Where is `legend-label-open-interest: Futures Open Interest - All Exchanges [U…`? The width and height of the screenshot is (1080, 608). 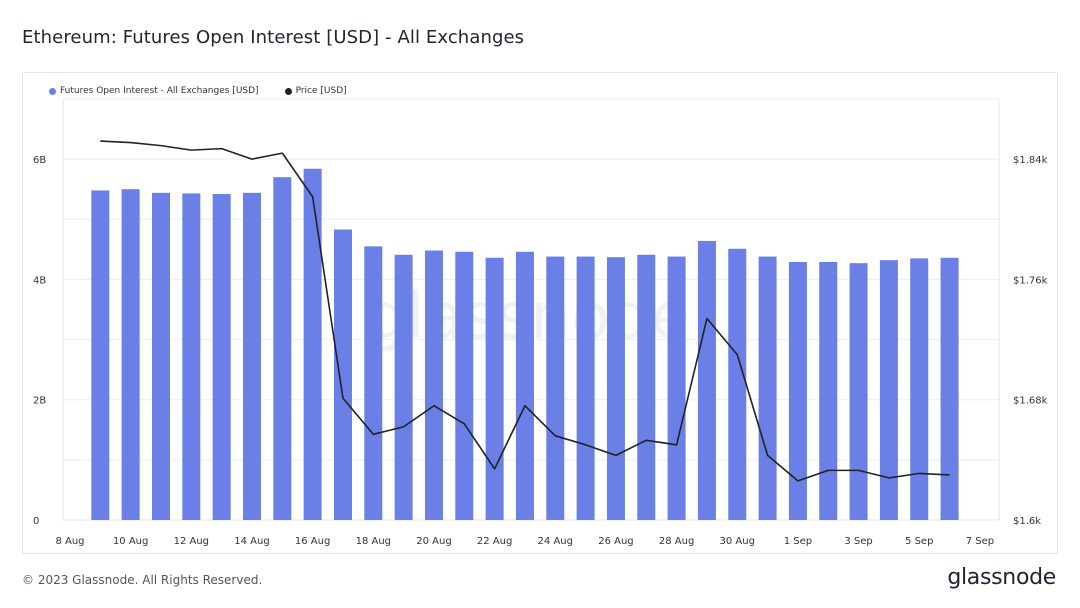
legend-label-open-interest: Futures Open Interest - All Exchanges [U… is located at coordinates (159, 91).